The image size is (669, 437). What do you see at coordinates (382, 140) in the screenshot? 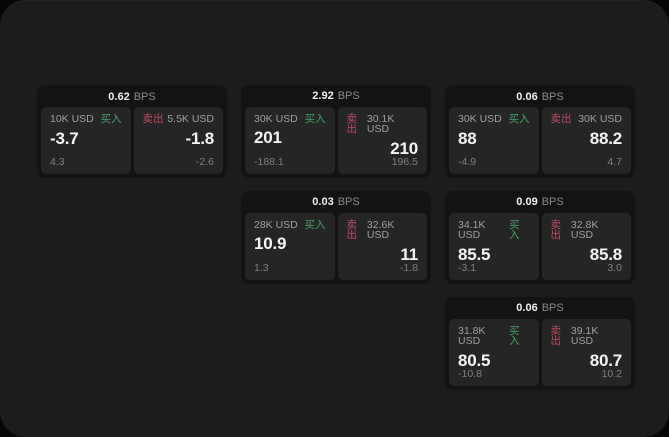
I see `sell-panel: 卖出 30.1K USD 210 196.5` at bounding box center [382, 140].